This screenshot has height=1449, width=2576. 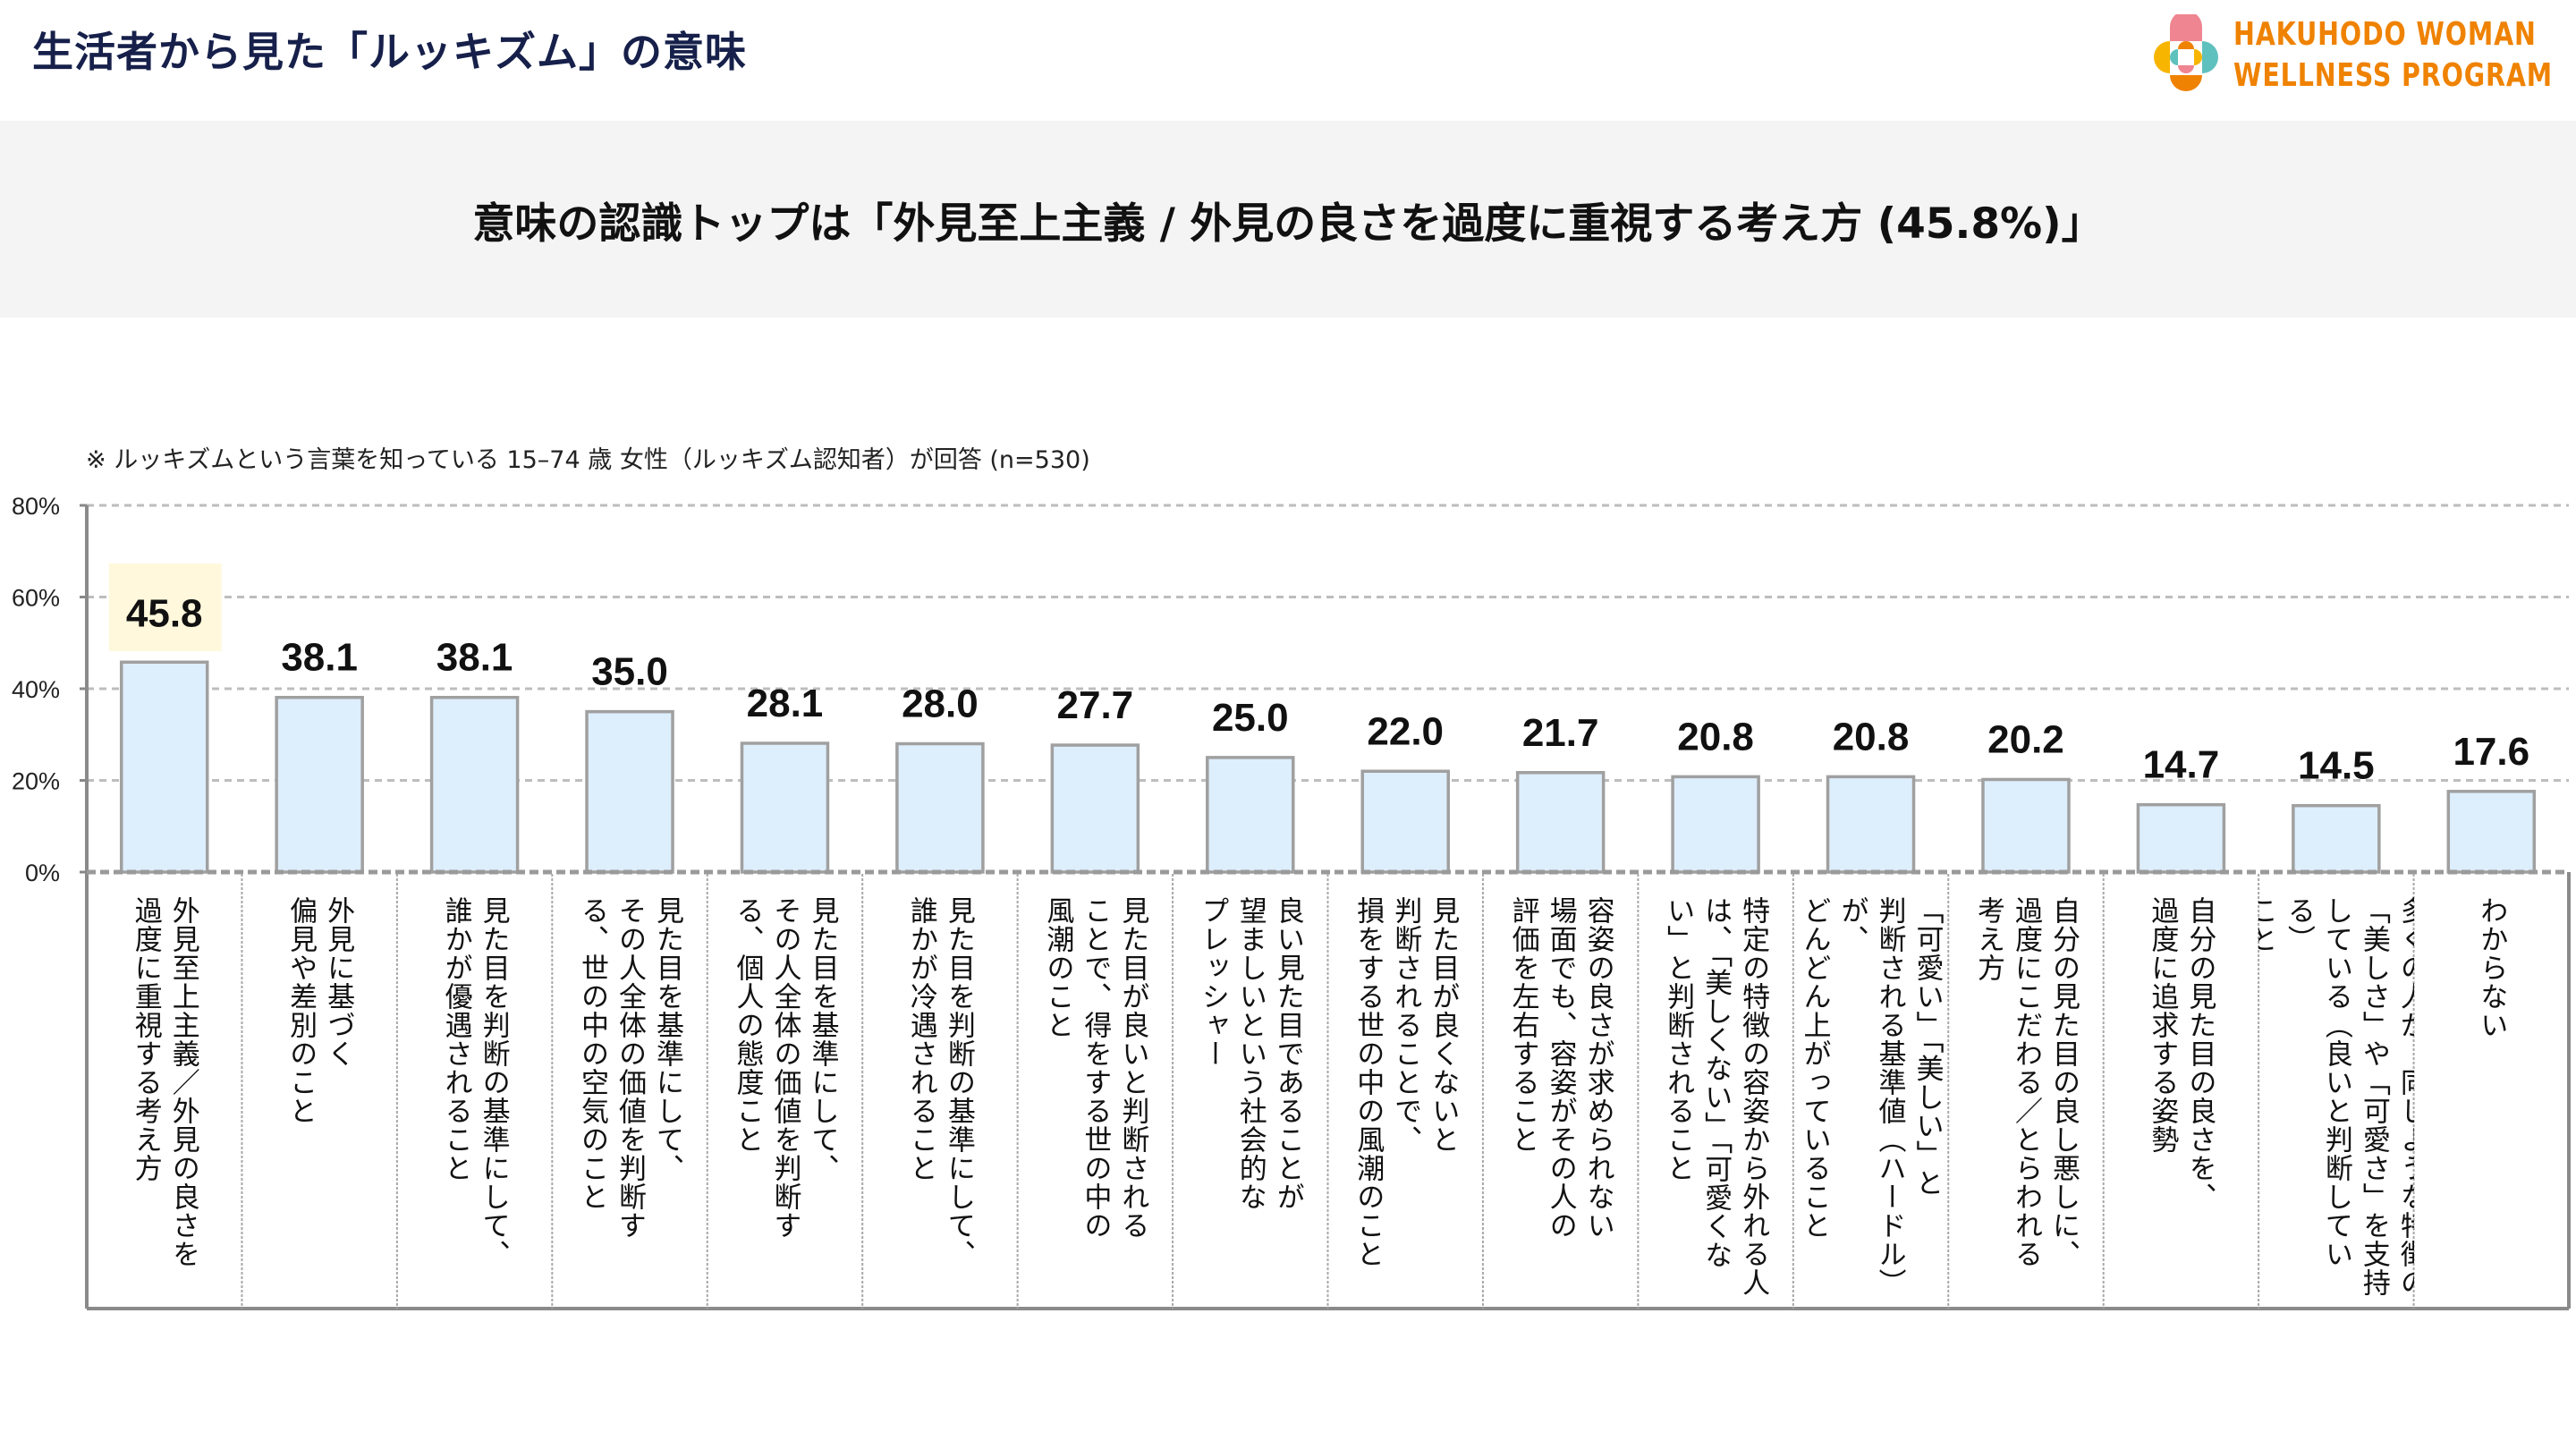 What do you see at coordinates (629, 672) in the screenshot?
I see `data-label: 35.0` at bounding box center [629, 672].